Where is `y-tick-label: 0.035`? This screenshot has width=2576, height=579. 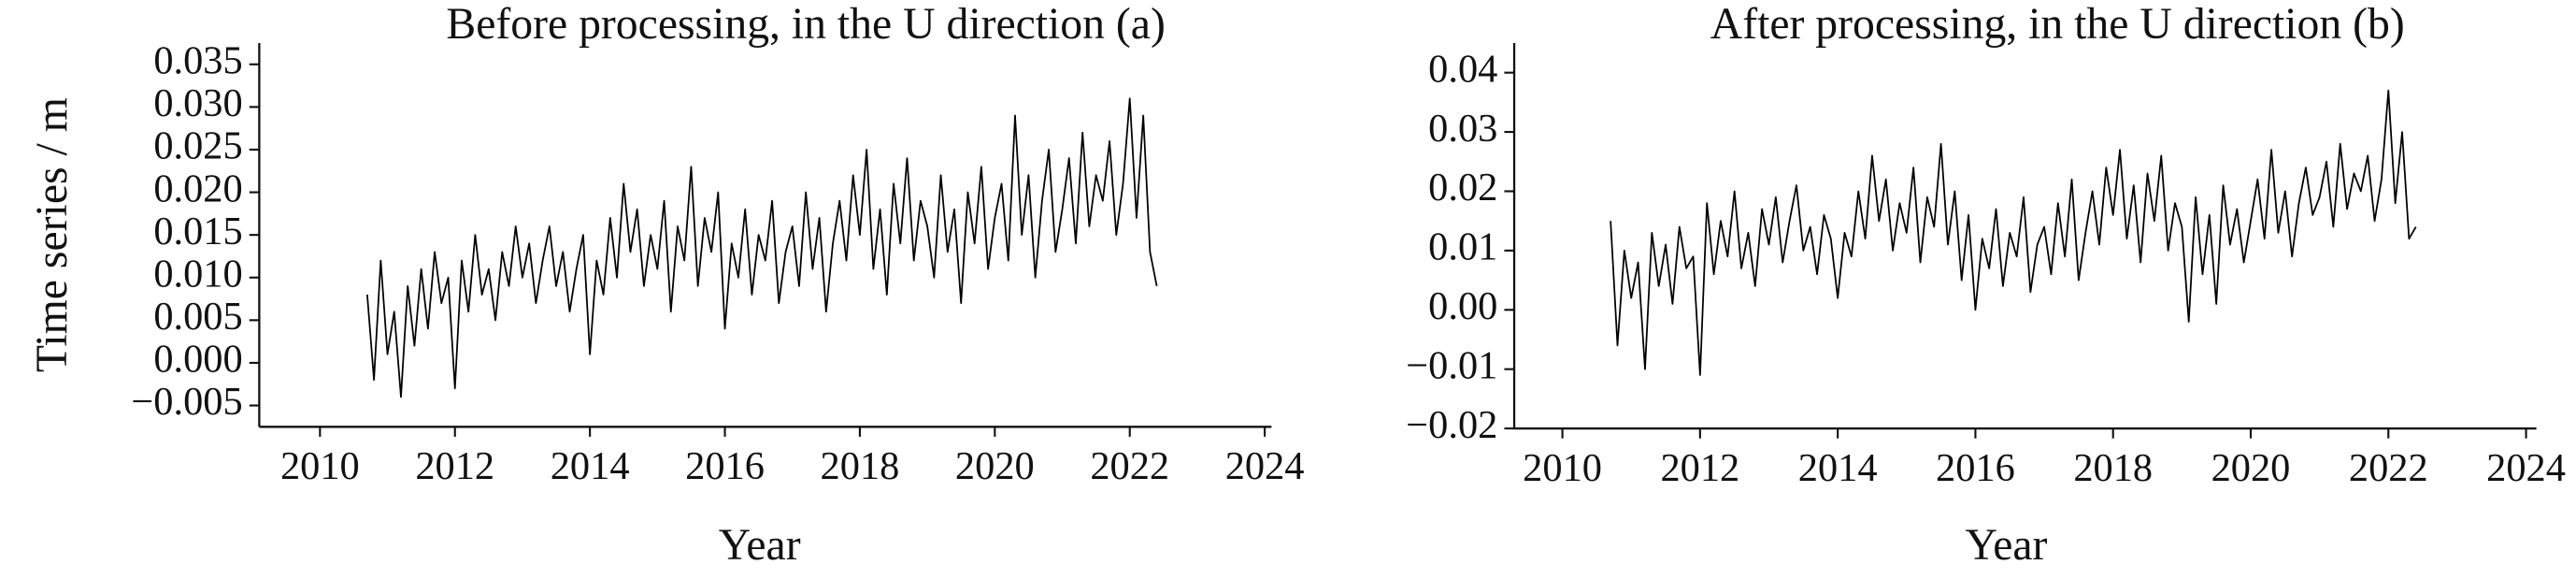
y-tick-label: 0.035 is located at coordinates (197, 60).